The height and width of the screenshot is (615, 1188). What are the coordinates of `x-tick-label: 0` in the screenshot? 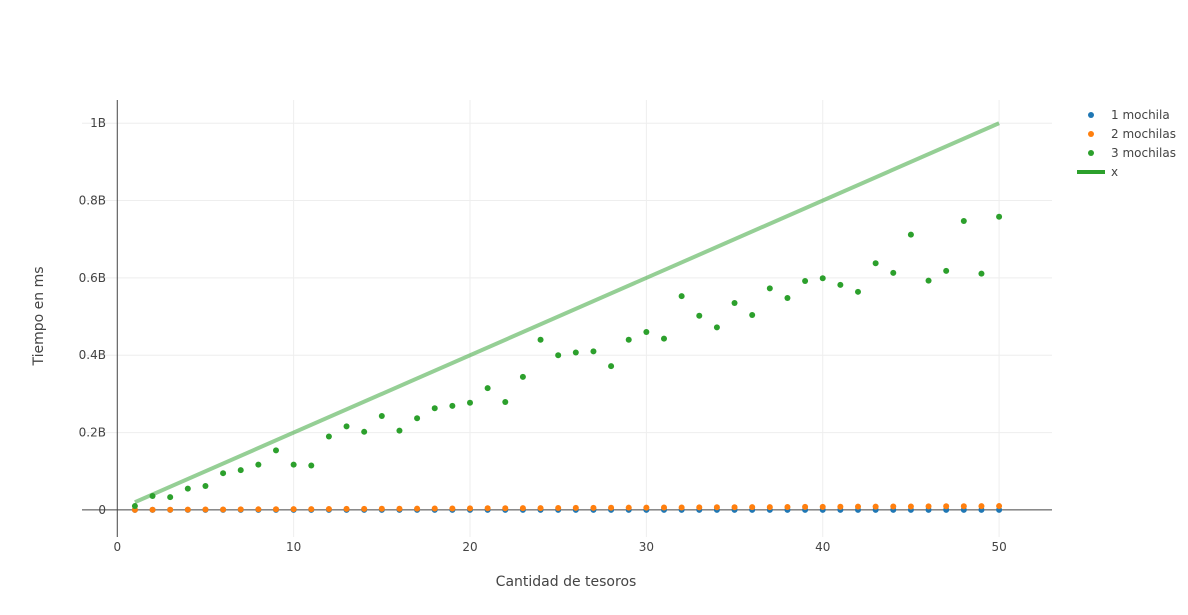 It's located at (117, 547).